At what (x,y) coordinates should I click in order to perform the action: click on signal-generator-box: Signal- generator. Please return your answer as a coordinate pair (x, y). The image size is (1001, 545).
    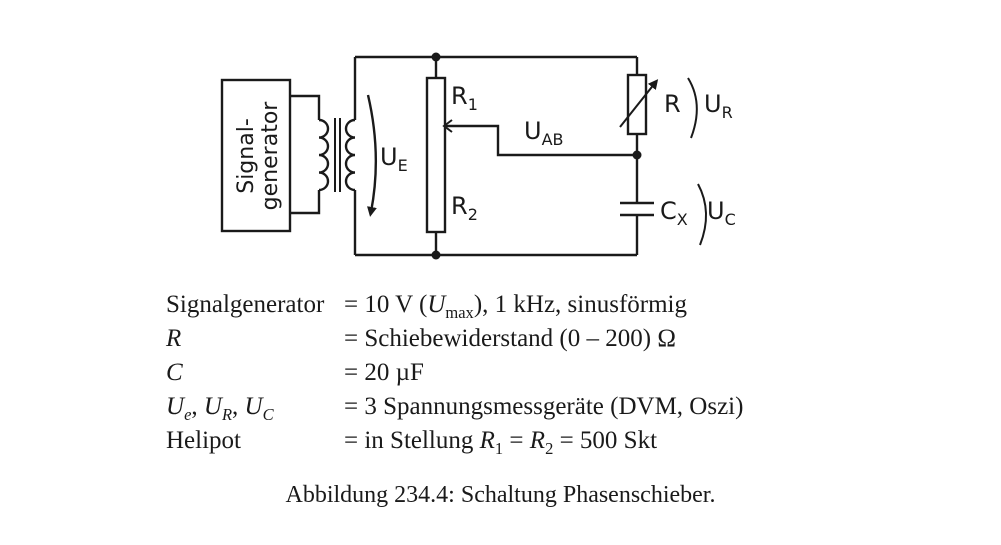
    Looking at the image, I should click on (256, 155).